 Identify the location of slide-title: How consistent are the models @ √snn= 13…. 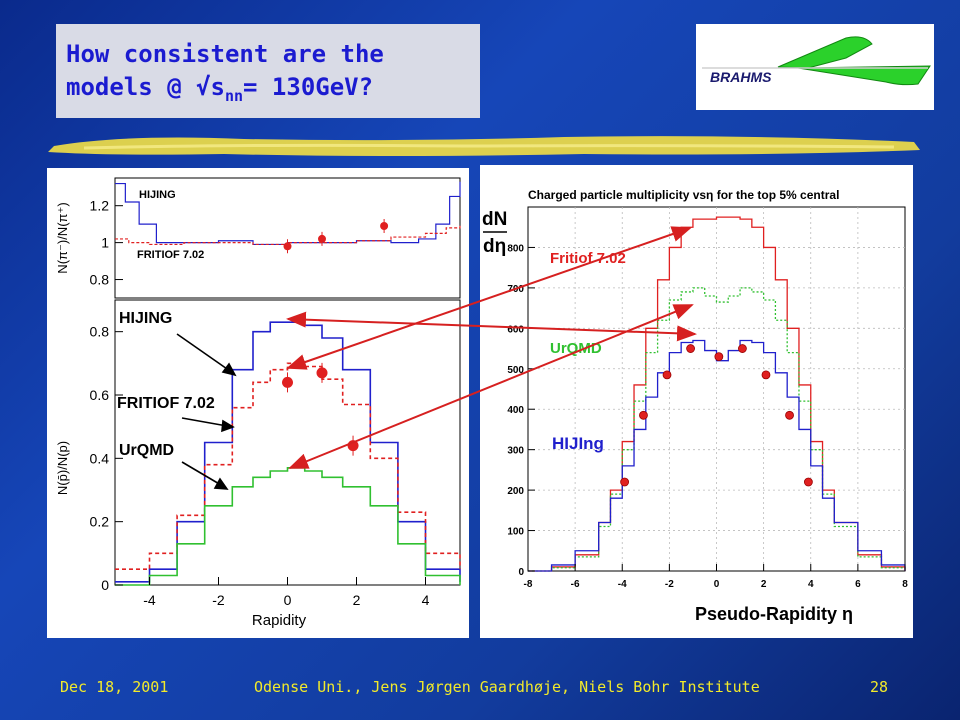
(268, 71).